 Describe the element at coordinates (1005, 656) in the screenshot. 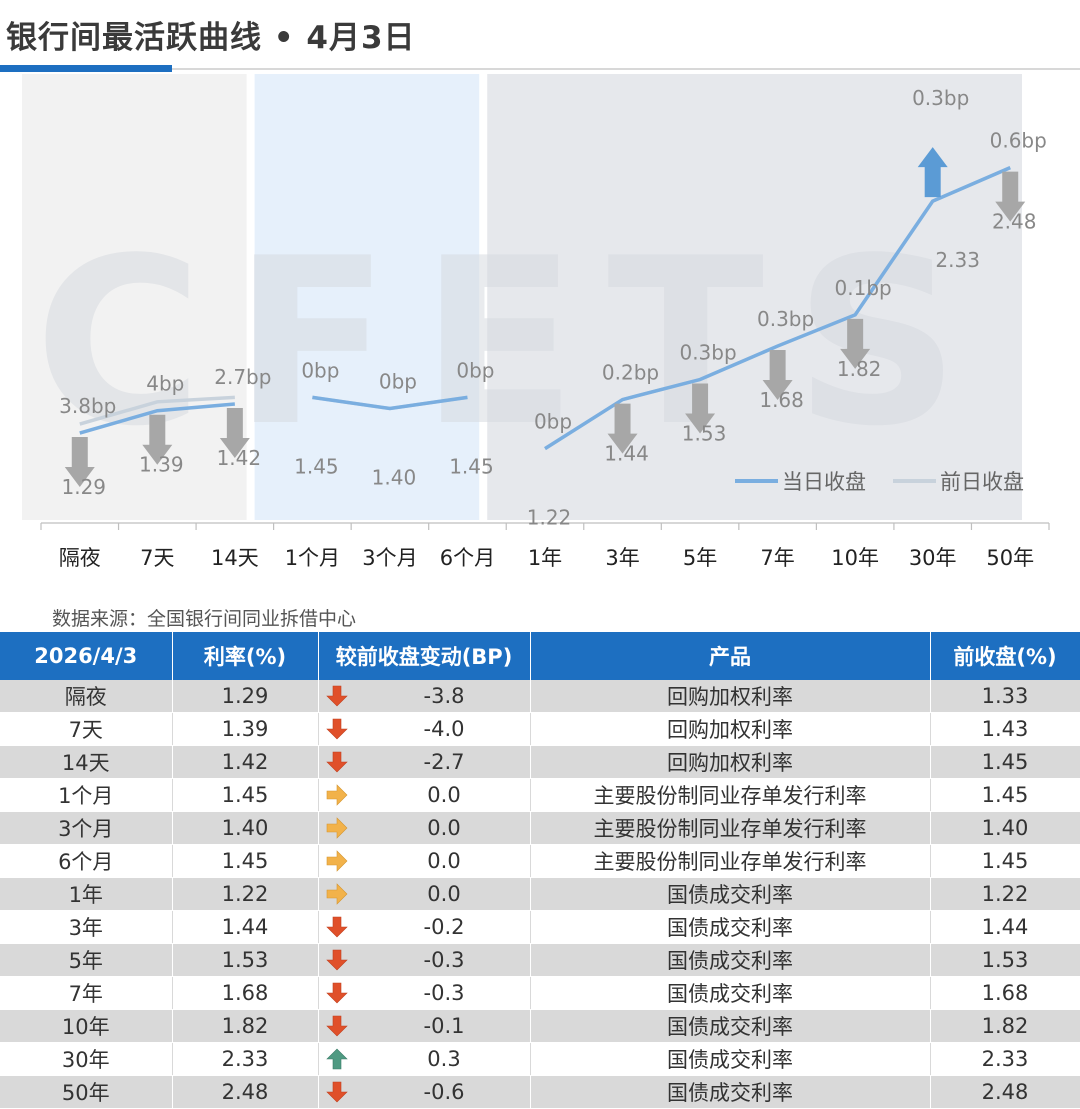

I see `header-prev-close: 前收盘(%)` at that location.